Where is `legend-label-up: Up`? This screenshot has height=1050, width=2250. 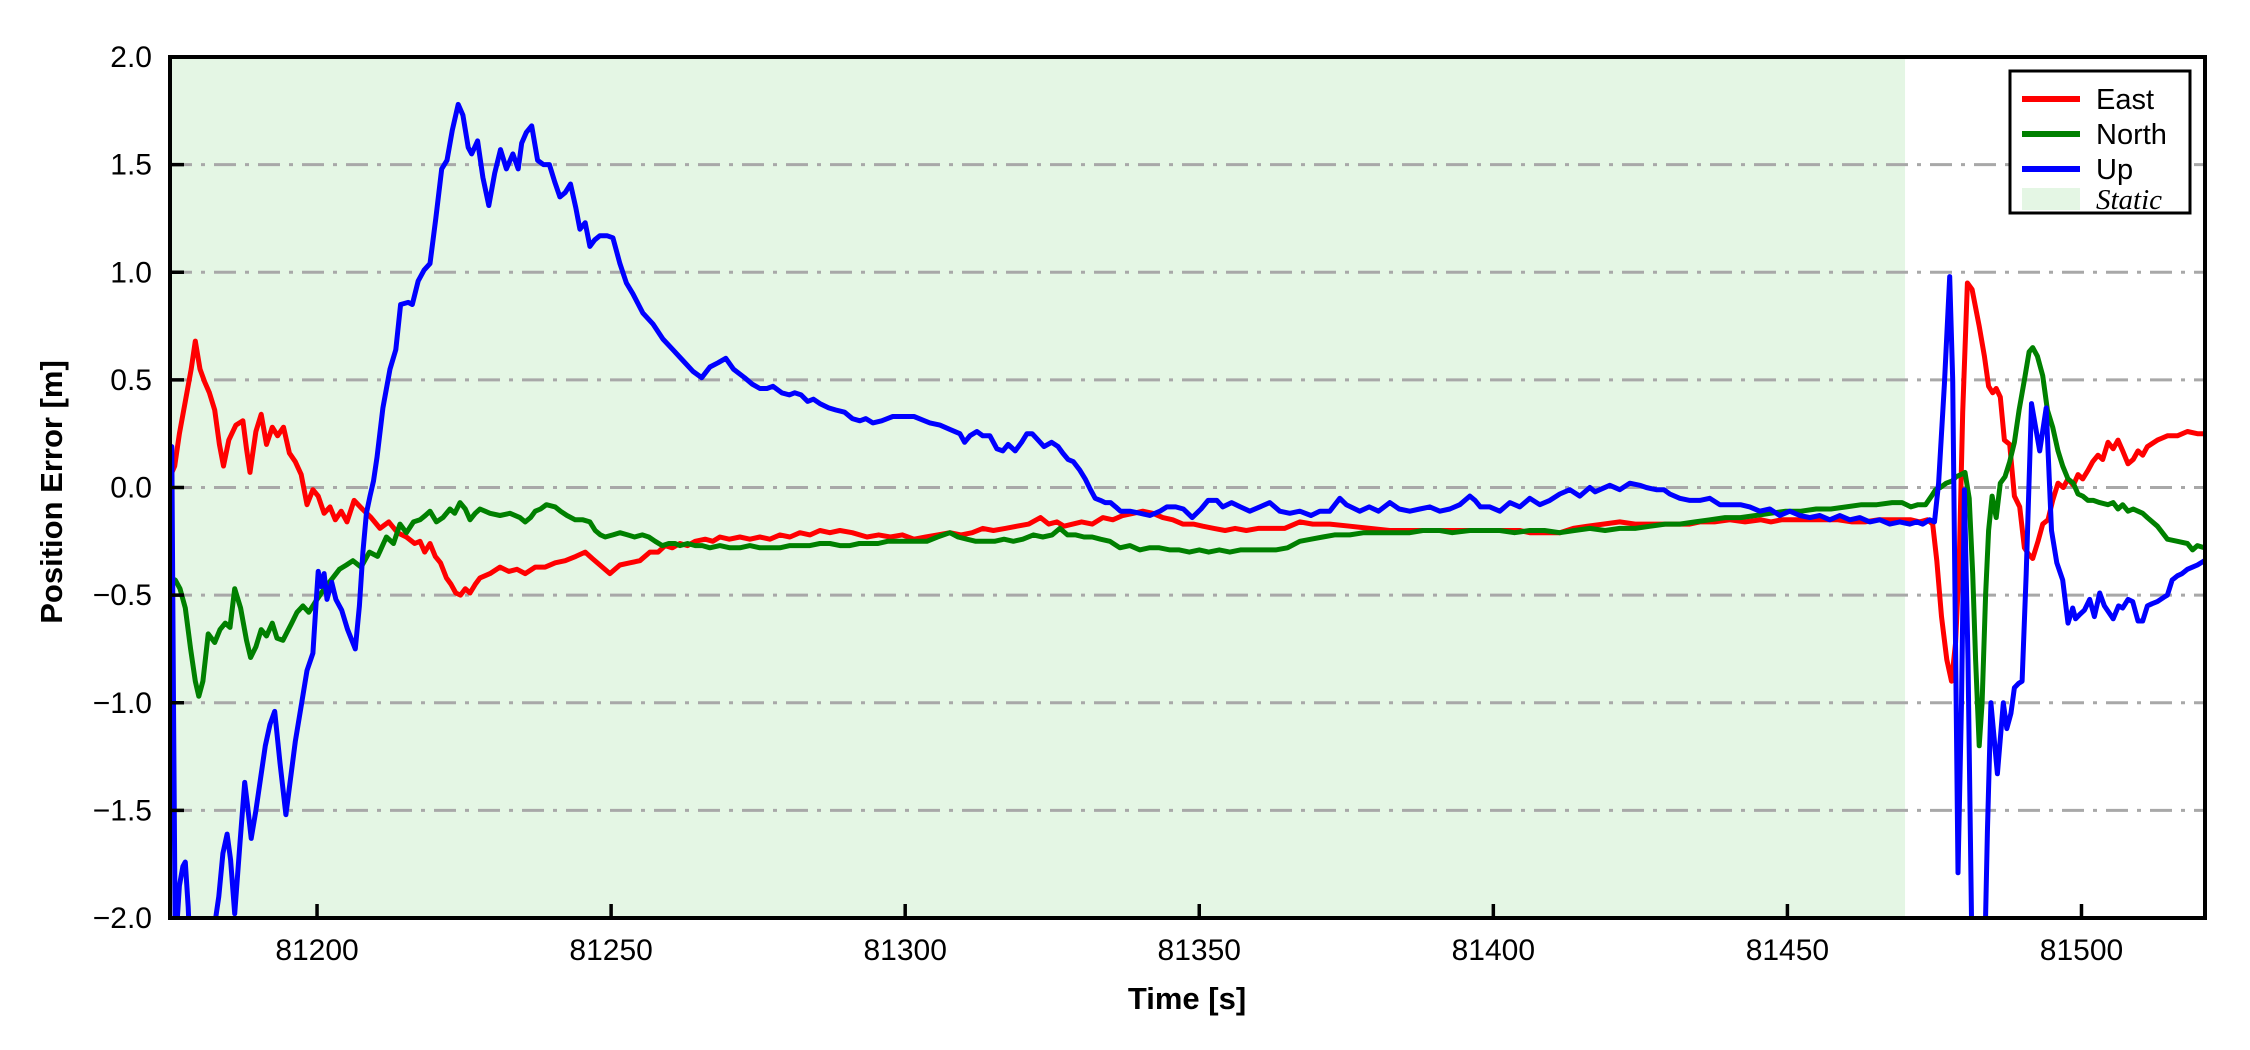
legend-label-up: Up is located at coordinates (2114, 170).